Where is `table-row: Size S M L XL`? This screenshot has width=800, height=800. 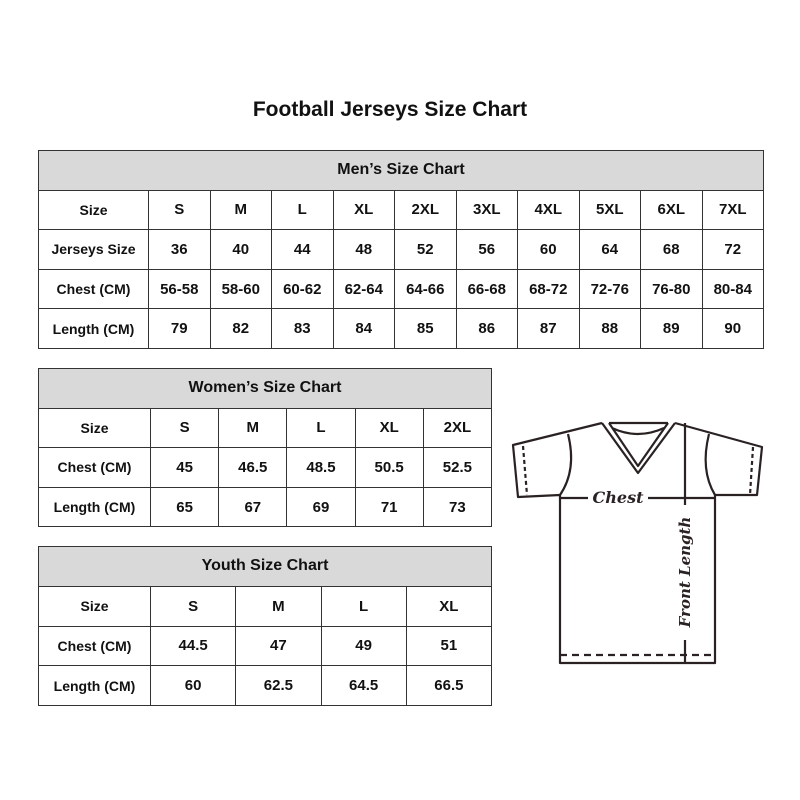 table-row: Size S M L XL is located at coordinates (265, 606).